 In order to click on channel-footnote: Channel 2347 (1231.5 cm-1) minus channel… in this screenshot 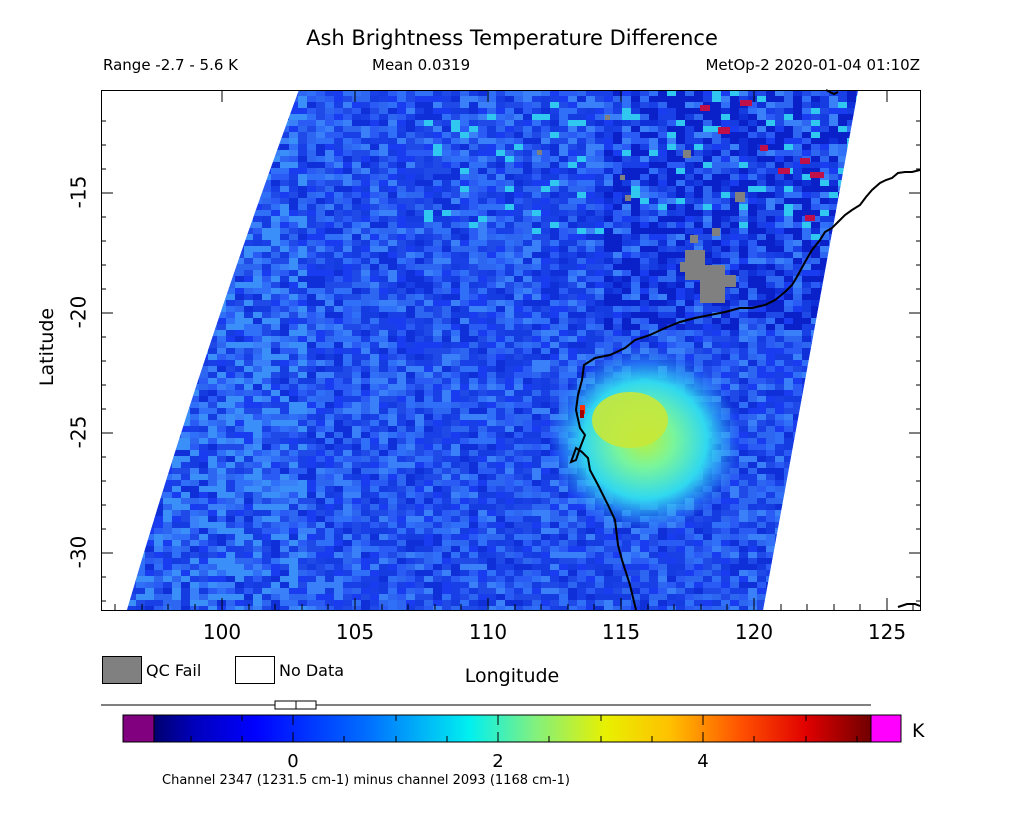, I will do `click(366, 780)`.